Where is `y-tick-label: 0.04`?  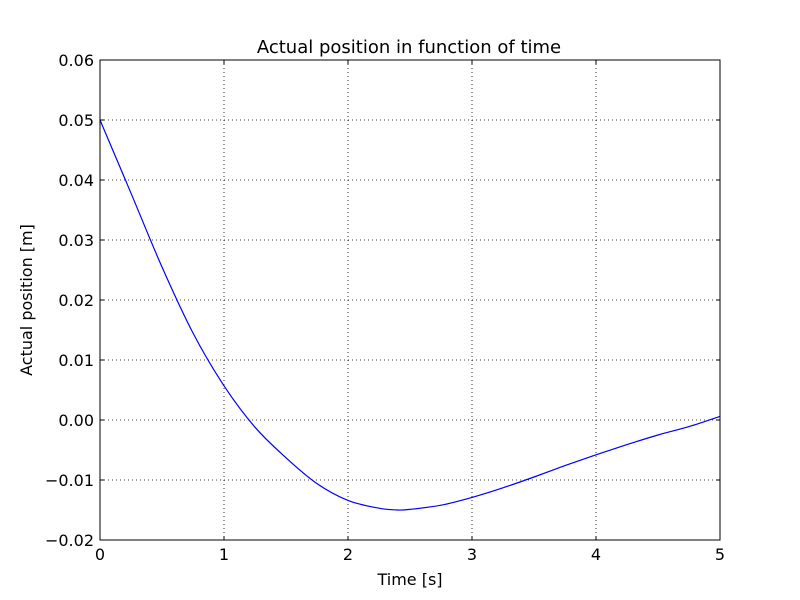
y-tick-label: 0.04 is located at coordinates (76, 180).